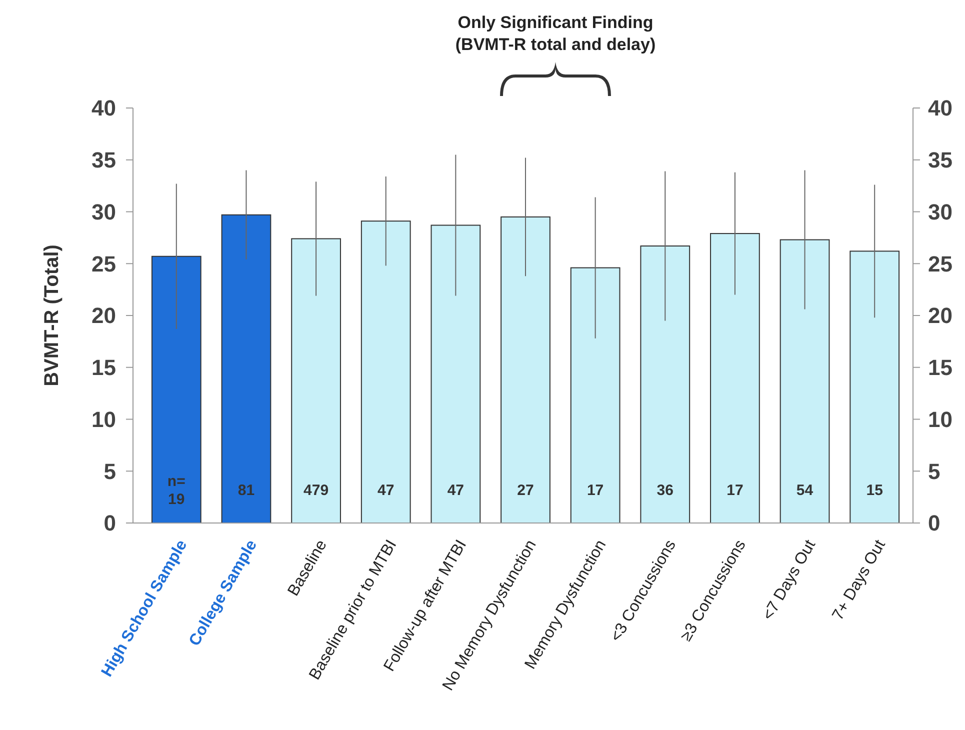 The width and height of the screenshot is (965, 730). Describe the element at coordinates (52, 315) in the screenshot. I see `y-axis-title: BVMT-R (Total)` at that location.